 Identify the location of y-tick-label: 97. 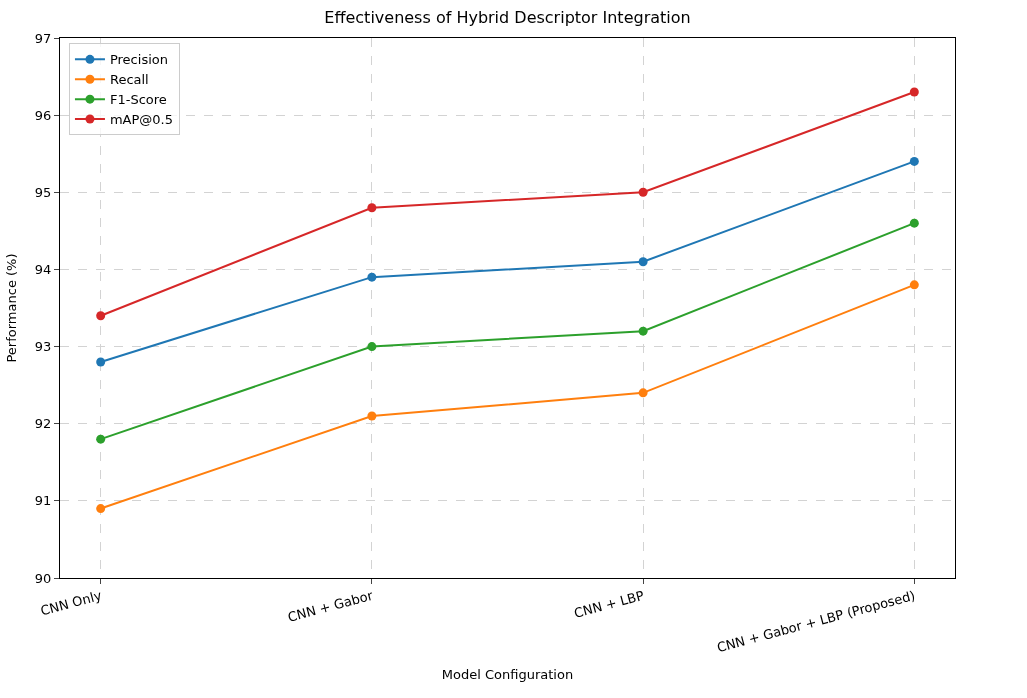
(43, 38).